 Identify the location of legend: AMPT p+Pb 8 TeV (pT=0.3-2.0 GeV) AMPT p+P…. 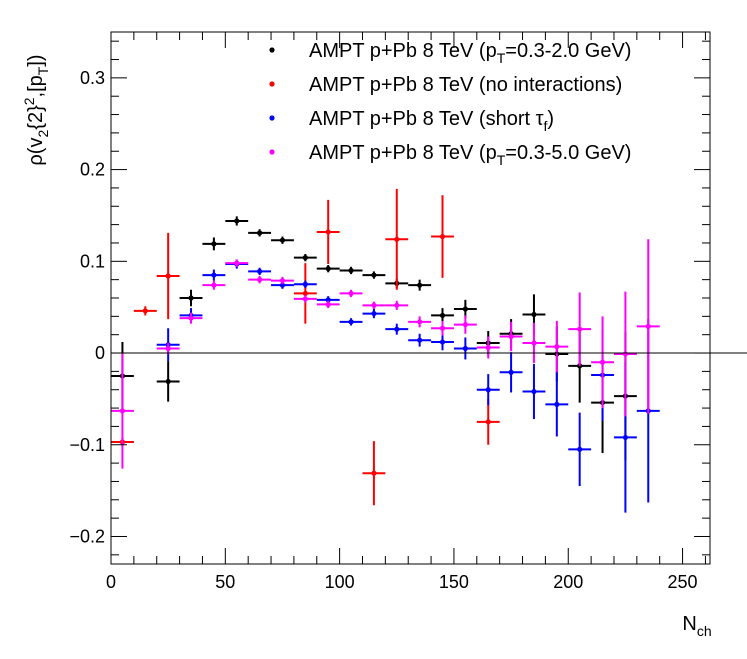
(450, 104).